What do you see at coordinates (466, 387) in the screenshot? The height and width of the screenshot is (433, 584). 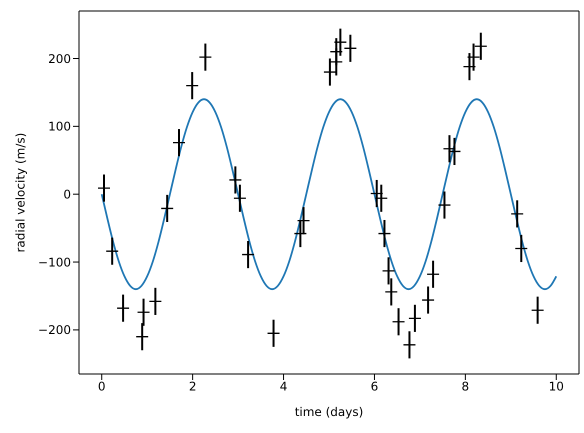 I see `x-tick-label: 8` at bounding box center [466, 387].